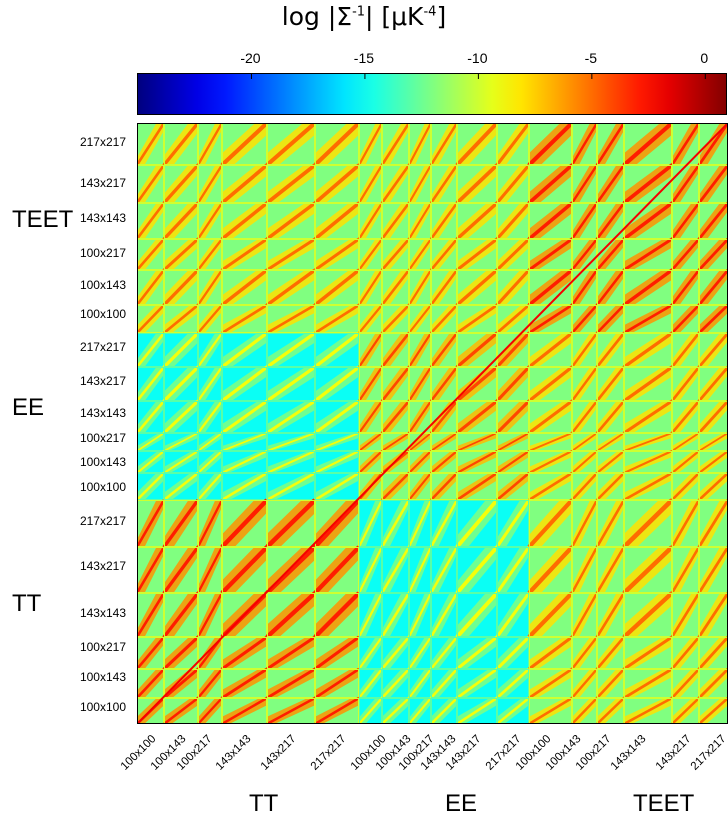  Describe the element at coordinates (102, 521) in the screenshot. I see `row-label: 217x217` at that location.